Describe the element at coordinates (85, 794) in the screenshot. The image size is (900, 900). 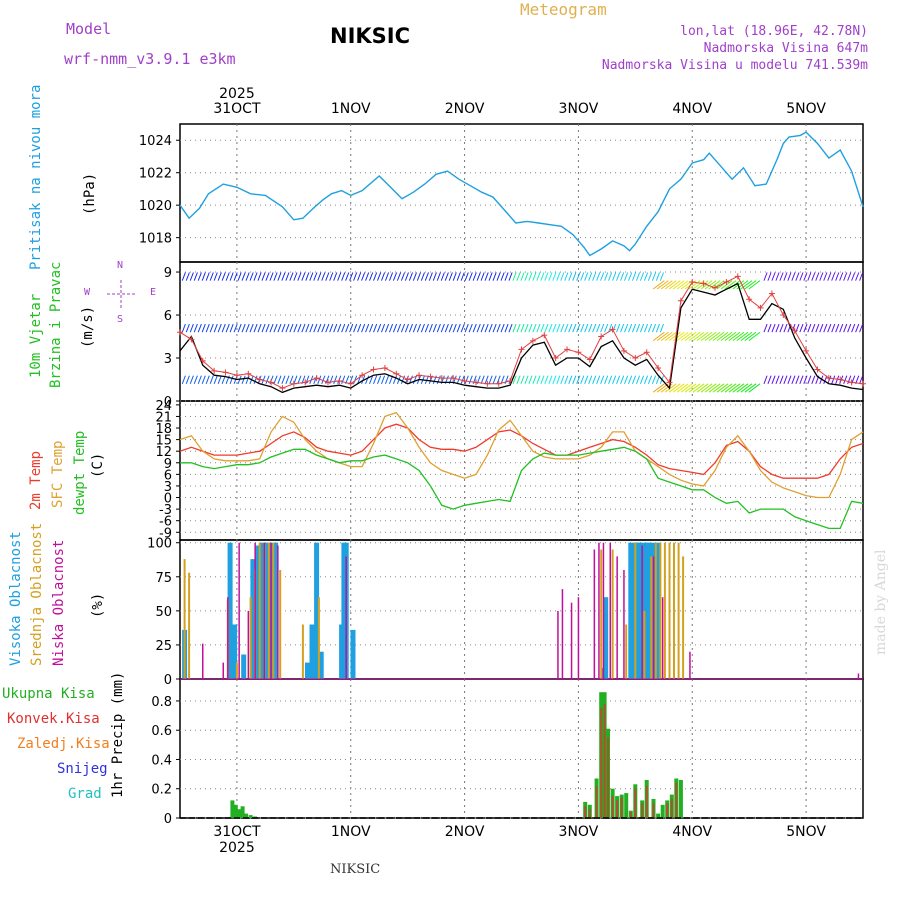
I see `legend-hail: Grad` at that location.